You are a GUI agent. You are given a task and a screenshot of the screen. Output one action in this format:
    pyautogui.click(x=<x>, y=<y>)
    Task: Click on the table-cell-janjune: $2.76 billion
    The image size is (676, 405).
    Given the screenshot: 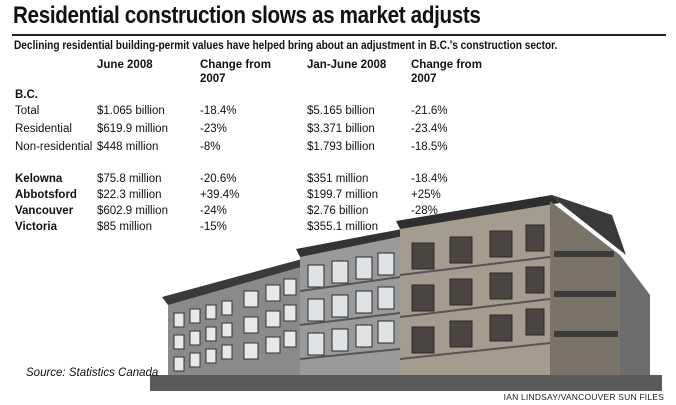 What is the action you would take?
    pyautogui.click(x=338, y=211)
    